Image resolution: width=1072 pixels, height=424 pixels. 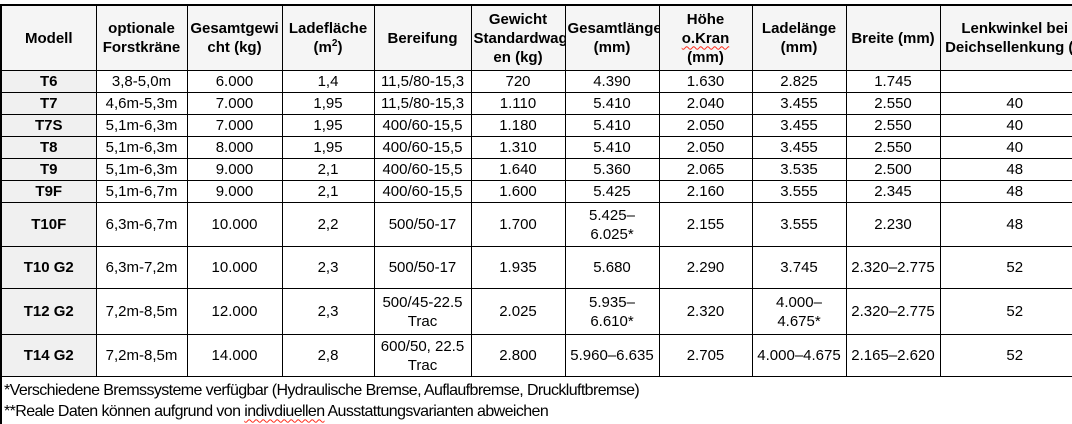 What do you see at coordinates (893, 355) in the screenshot?
I see `table-cell: 2.165–2.620` at bounding box center [893, 355].